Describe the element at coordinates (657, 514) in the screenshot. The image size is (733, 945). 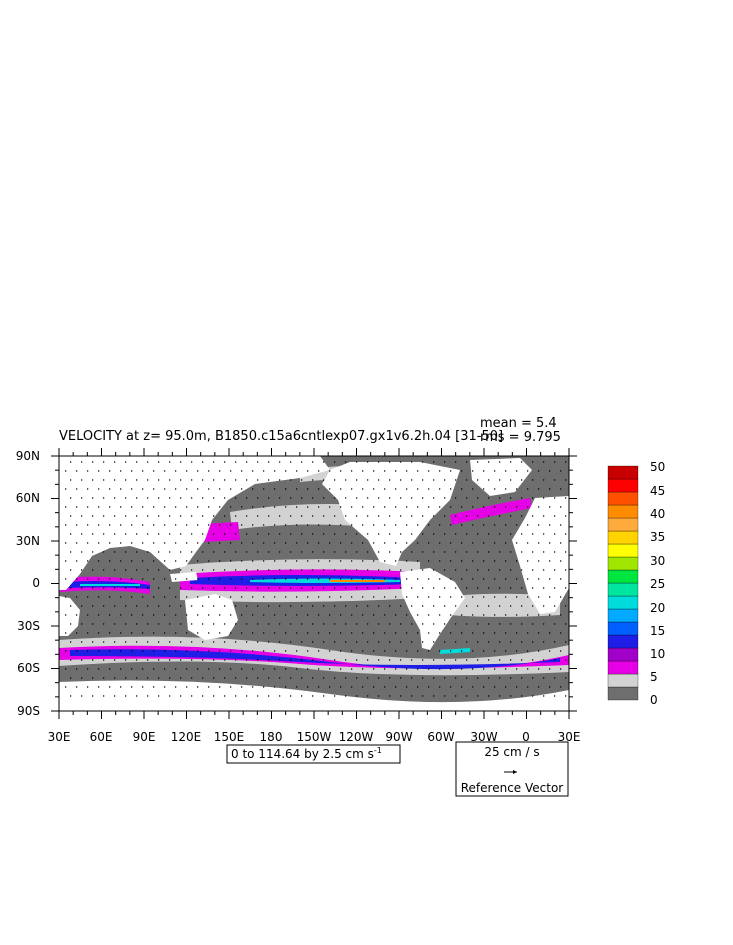
I see `colorbar-label: 40` at that location.